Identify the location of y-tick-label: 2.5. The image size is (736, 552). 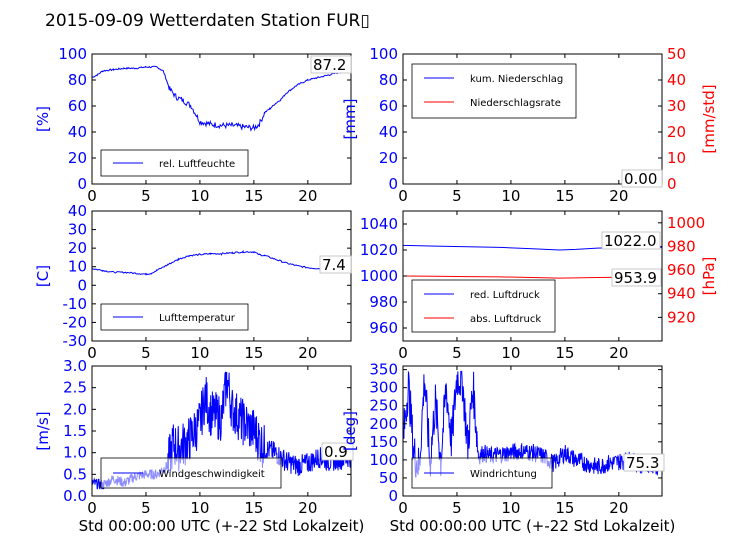
(75, 388).